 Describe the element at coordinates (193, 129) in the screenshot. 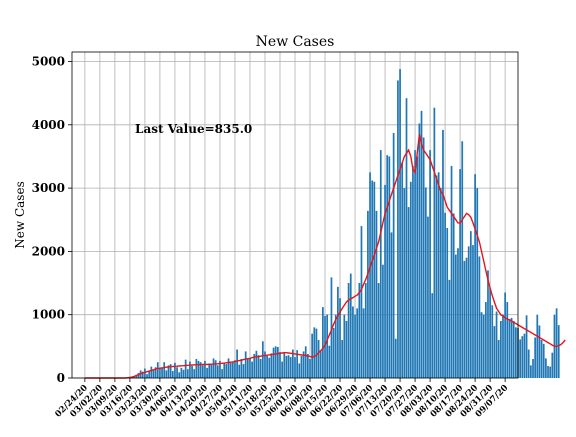

I see `last-value-annotation: Last Value=835.0` at that location.